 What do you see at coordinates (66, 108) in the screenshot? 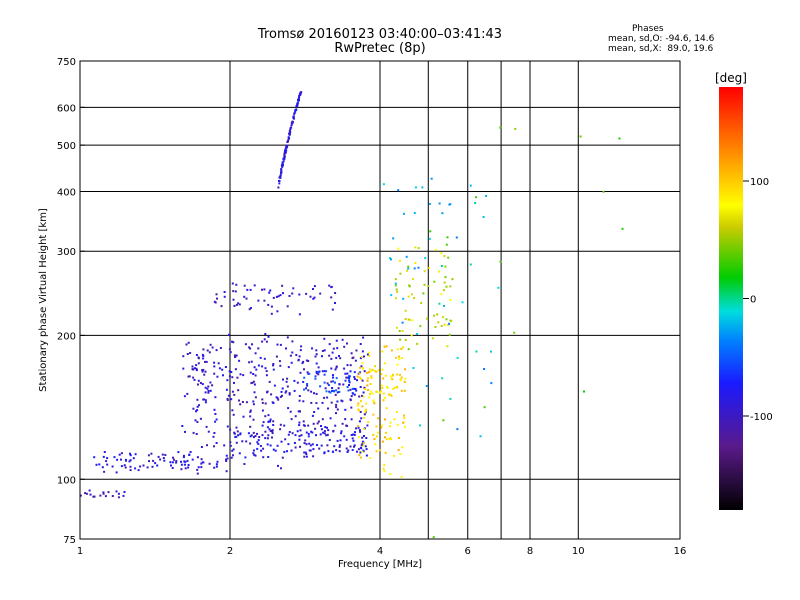
I see `y-tick-label: 600` at bounding box center [66, 108].